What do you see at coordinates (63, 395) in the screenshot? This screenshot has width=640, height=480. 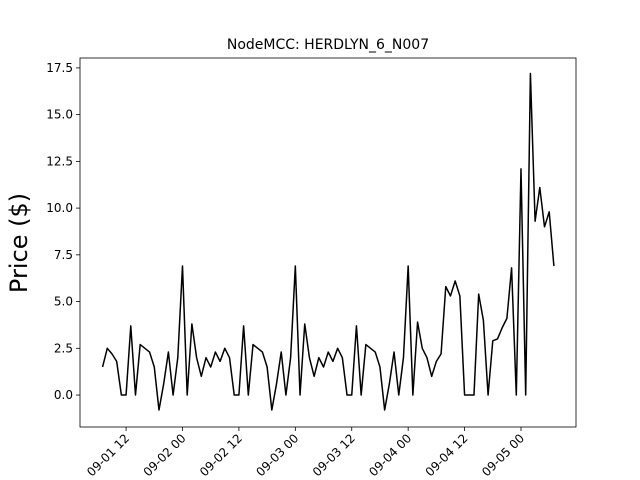 I see `y-tick-label: 0.0` at bounding box center [63, 395].